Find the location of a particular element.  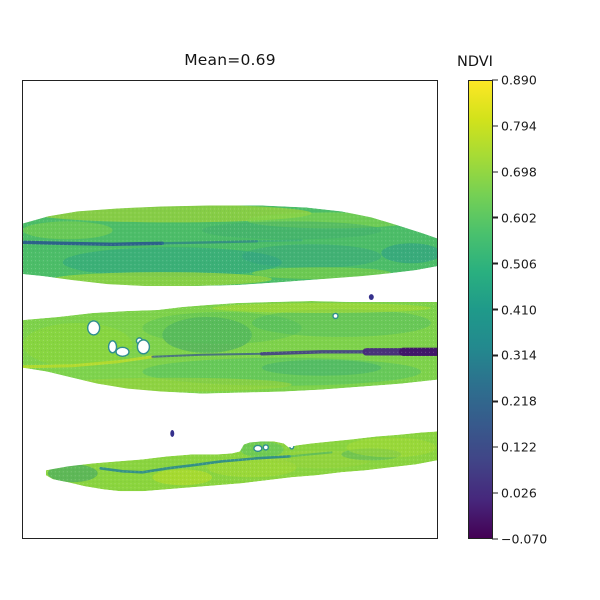

tick-label: 0.026 is located at coordinates (519, 493).